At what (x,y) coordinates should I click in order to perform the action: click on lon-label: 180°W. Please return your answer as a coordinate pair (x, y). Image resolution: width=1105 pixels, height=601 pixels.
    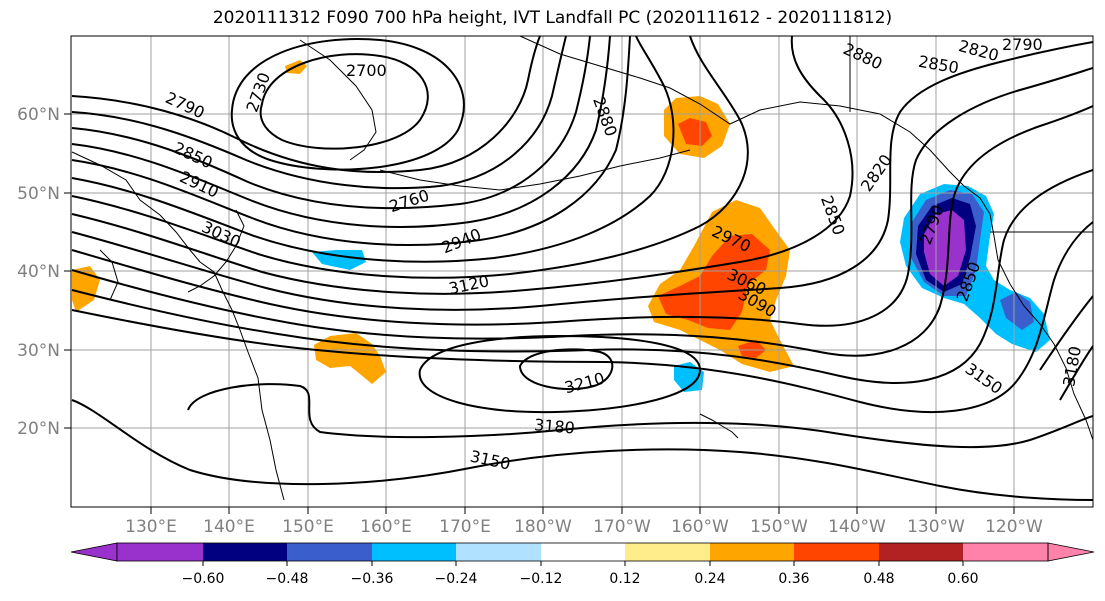
    Looking at the image, I should click on (543, 527).